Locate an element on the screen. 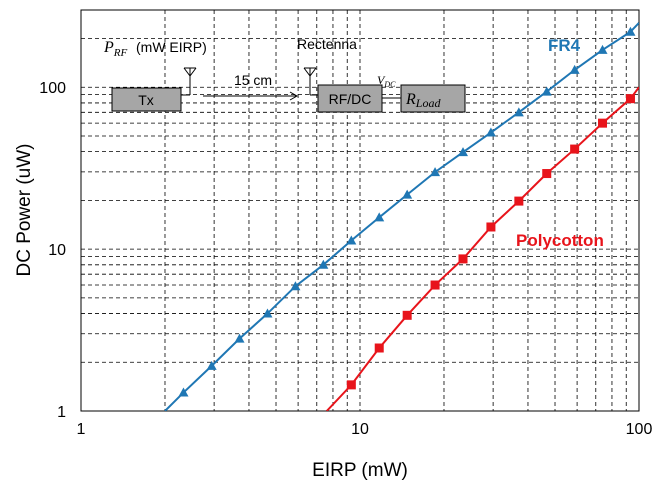 Image resolution: width=655 pixels, height=487 pixels. rload-sub: Load is located at coordinates (428, 103).